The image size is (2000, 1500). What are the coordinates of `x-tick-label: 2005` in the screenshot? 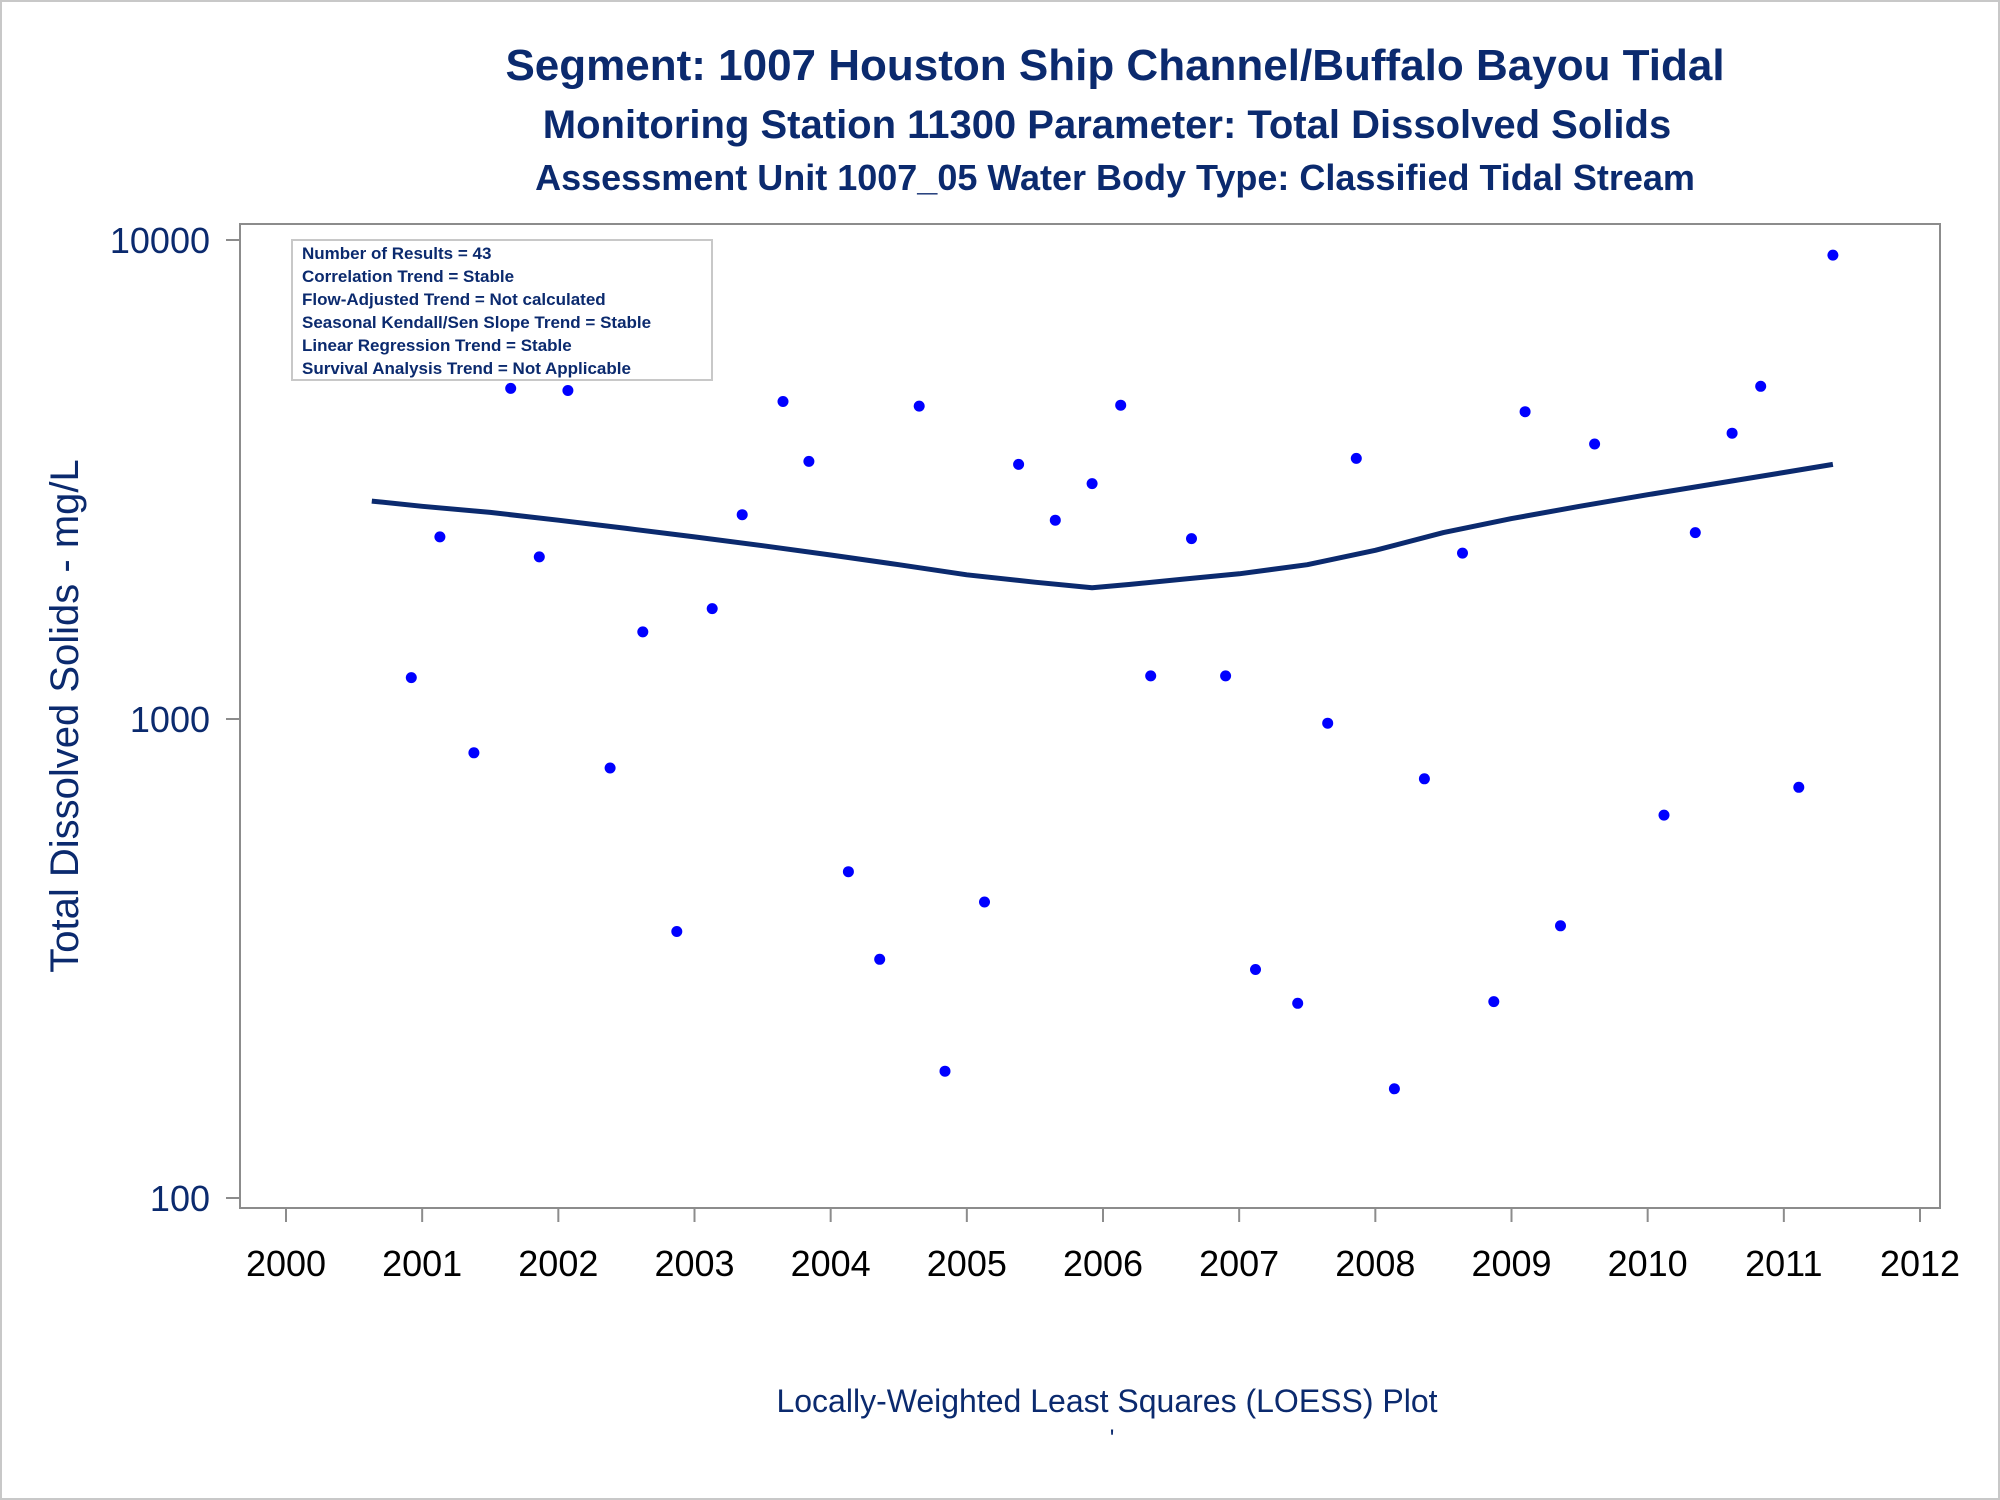 It's located at (967, 1263).